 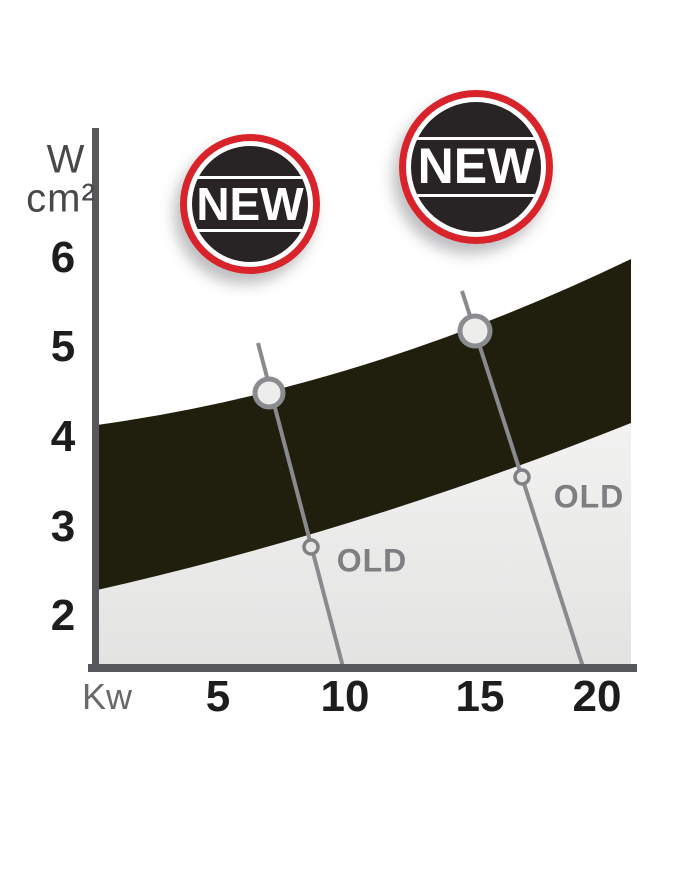 I want to click on old-marker-right-circle, so click(x=522, y=477).